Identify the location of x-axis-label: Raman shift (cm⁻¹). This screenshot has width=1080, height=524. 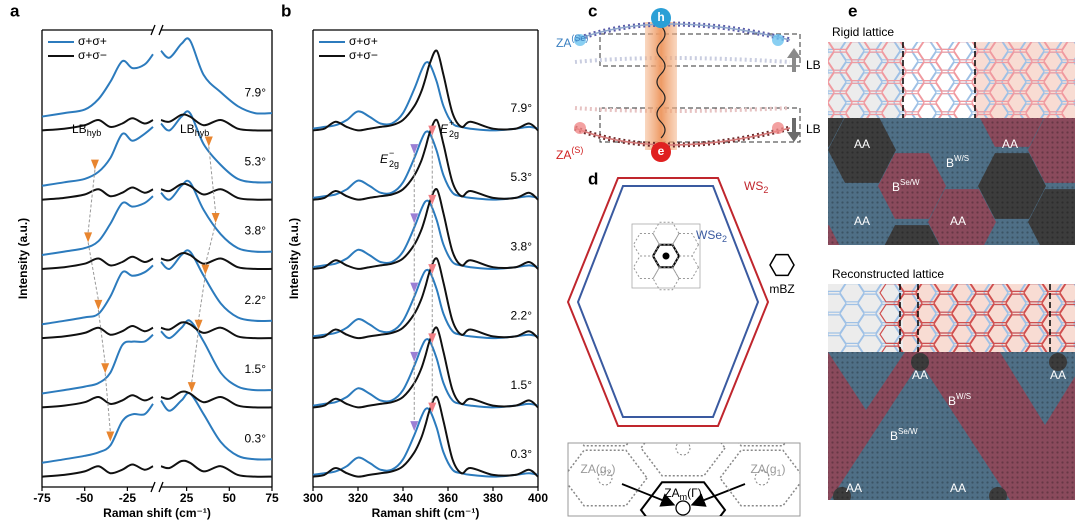
(157, 513).